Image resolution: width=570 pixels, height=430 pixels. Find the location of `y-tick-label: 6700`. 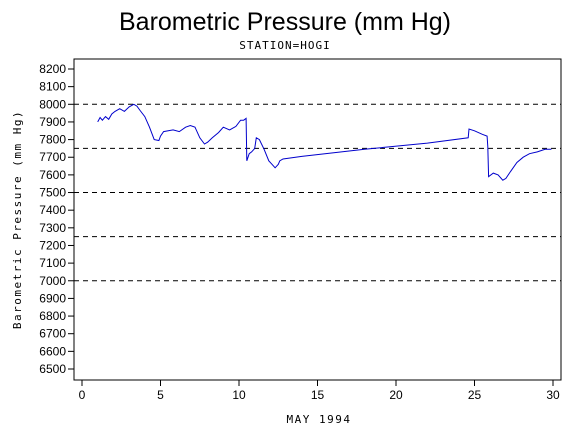

y-tick-label: 6700 is located at coordinates (52, 334).